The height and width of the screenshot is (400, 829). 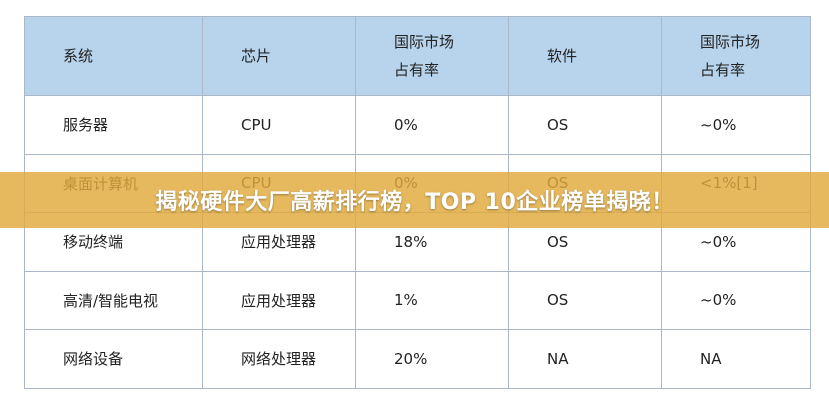 What do you see at coordinates (113, 359) in the screenshot?
I see `cell-system: 网络设备` at bounding box center [113, 359].